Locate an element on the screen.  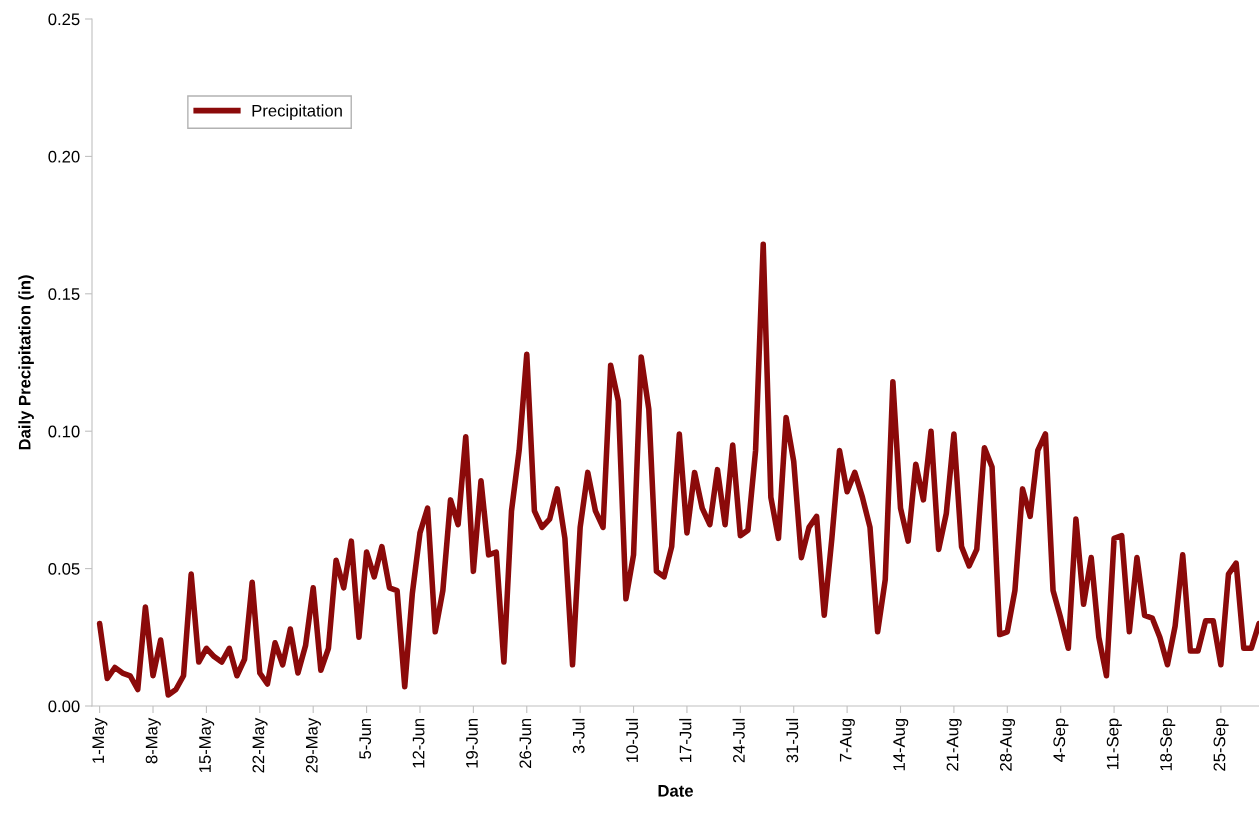
x-tick-label: 10-Jul is located at coordinates (632, 740).